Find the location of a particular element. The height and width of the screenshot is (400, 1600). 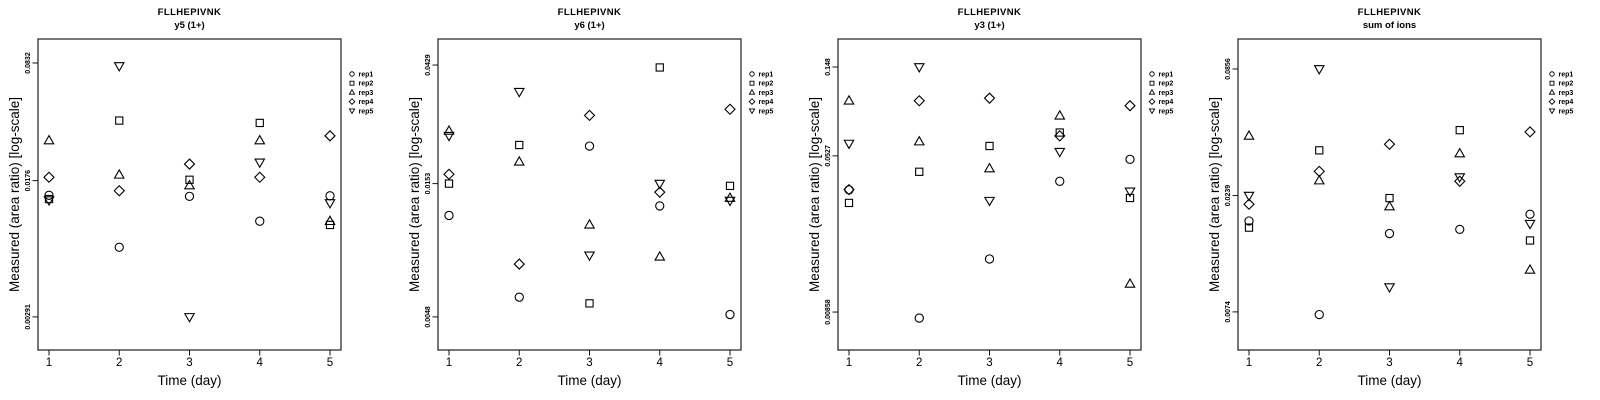

y-tick-label: 0.148 is located at coordinates (828, 67).